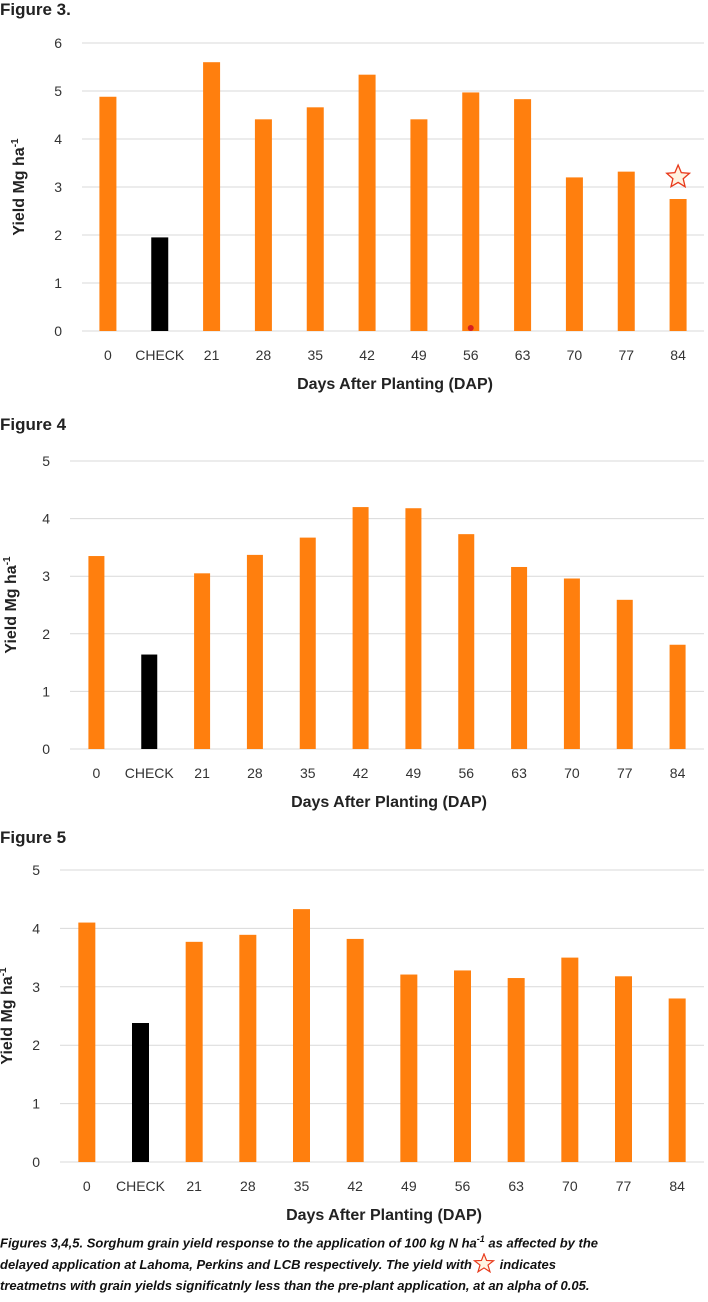 This screenshot has height=1302, width=708. Describe the element at coordinates (11, 605) in the screenshot. I see `y-axis-title: Yield Mg ha-1` at that location.